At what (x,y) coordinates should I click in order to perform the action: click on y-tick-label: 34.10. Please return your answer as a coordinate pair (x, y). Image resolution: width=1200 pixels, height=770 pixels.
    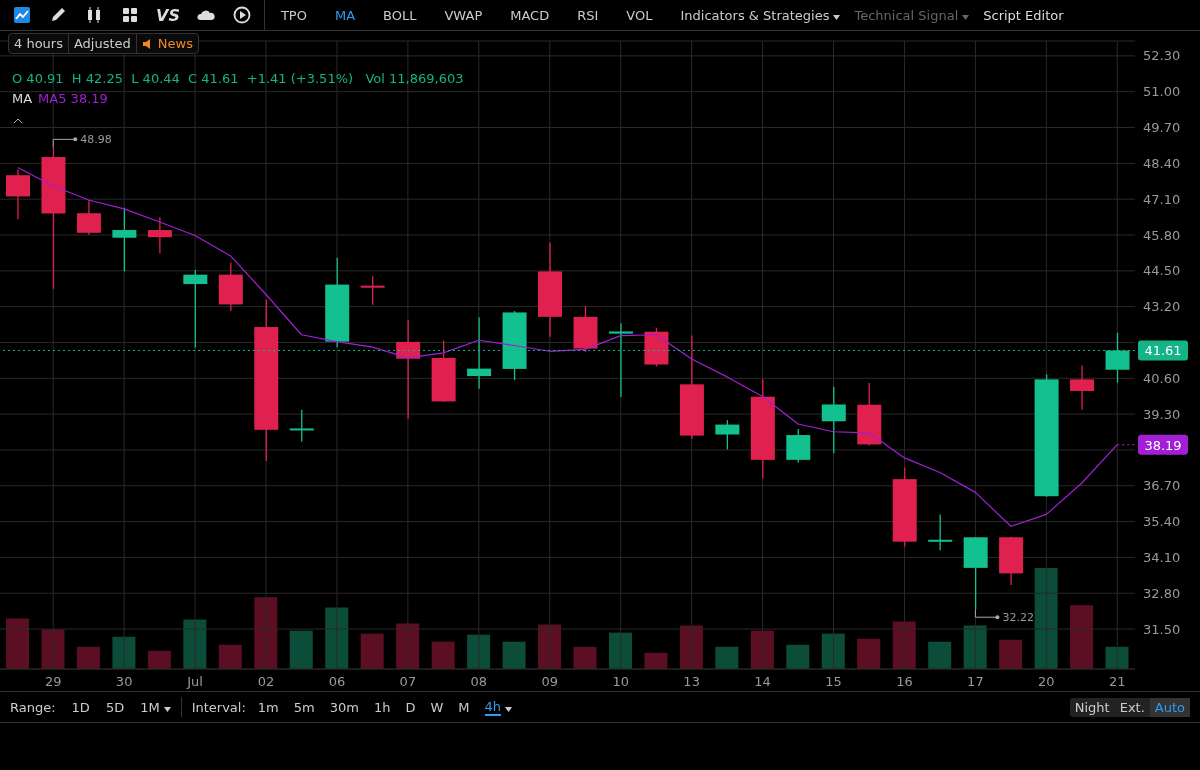
    Looking at the image, I should click on (1162, 558).